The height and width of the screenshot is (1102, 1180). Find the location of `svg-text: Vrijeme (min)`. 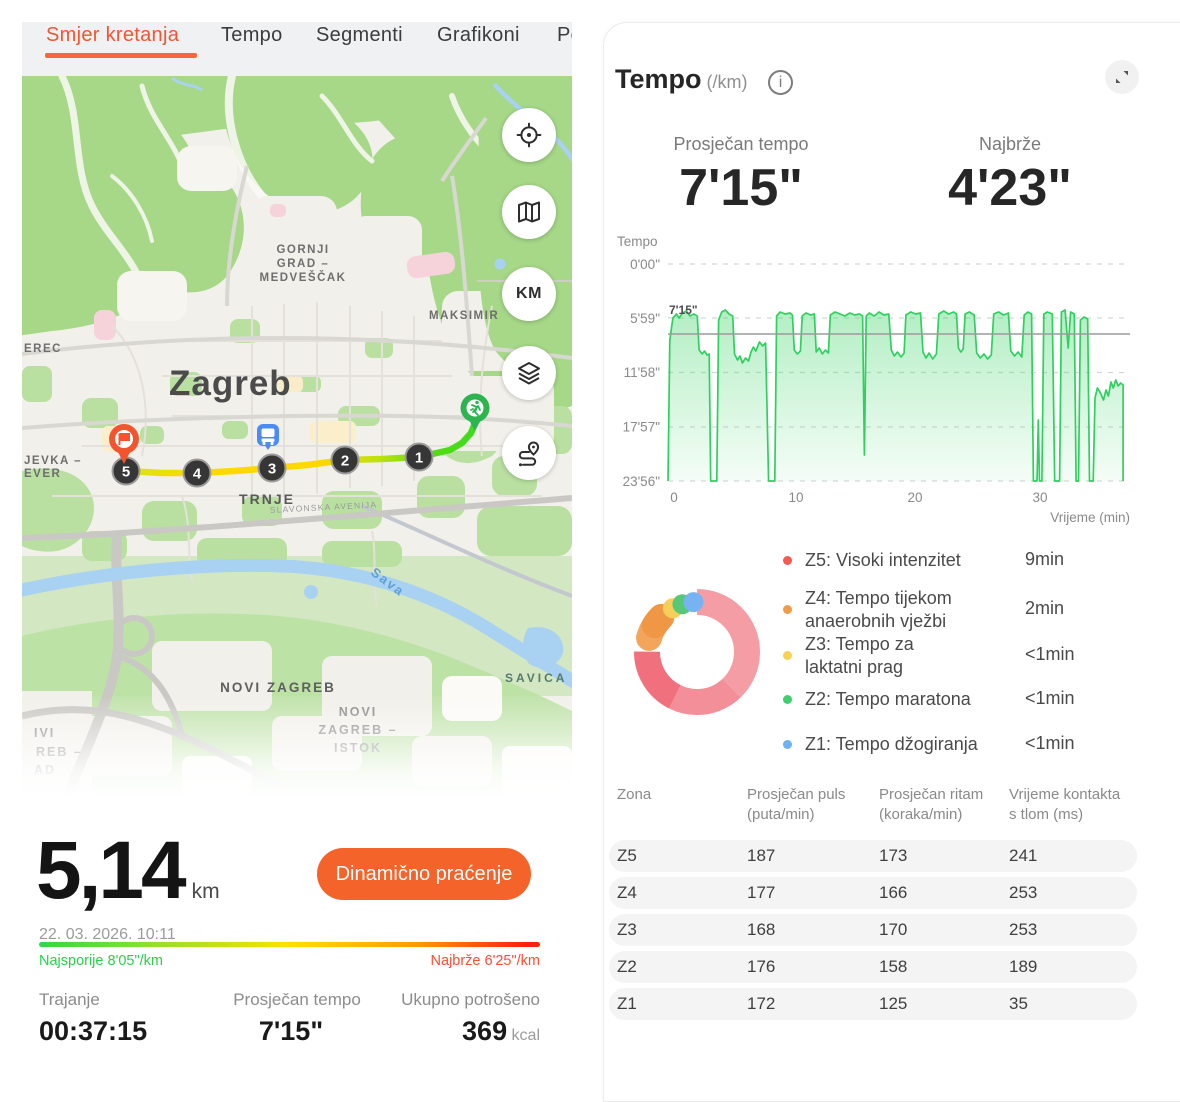

svg-text: Vrijeme (min) is located at coordinates (1090, 517).